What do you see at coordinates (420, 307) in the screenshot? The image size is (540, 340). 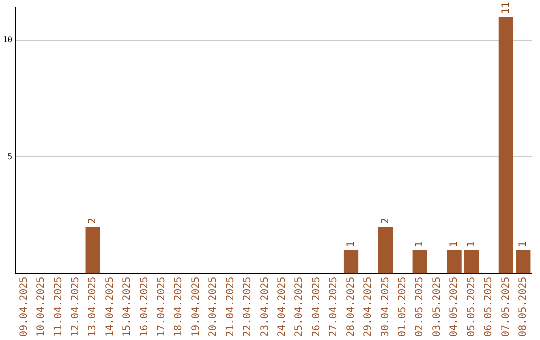 I see `x-tick-label: 02.05.2025` at bounding box center [420, 307].